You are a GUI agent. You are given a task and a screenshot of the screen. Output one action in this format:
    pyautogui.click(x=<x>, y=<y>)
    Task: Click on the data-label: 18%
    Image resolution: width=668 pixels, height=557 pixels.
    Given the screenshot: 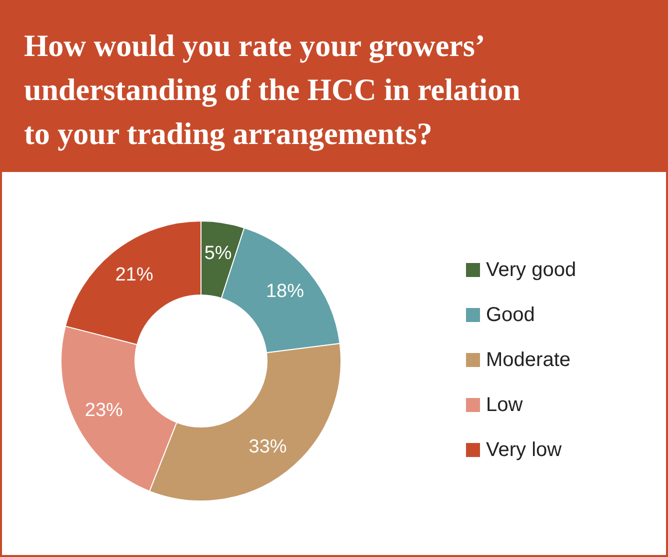 What is the action you would take?
    pyautogui.click(x=285, y=291)
    